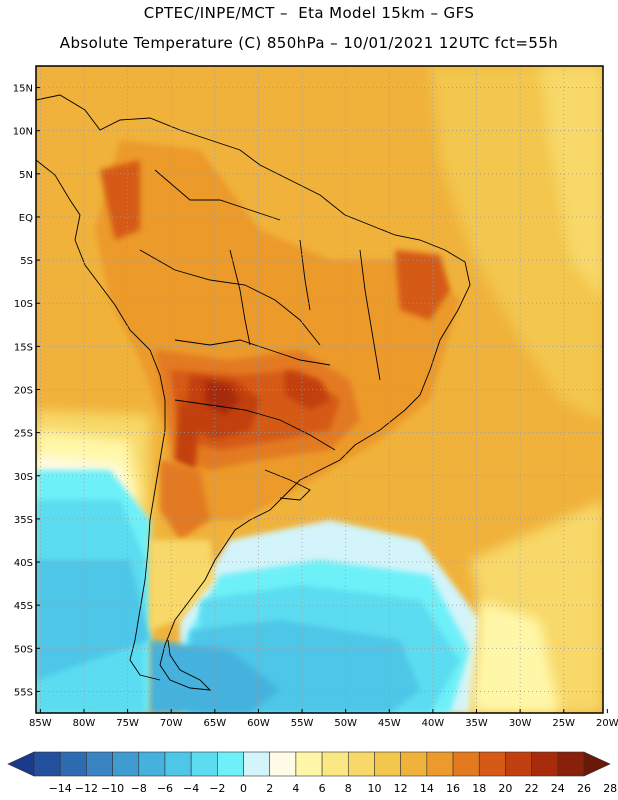  I want to click on colorbar-label: 20, so click(505, 788).